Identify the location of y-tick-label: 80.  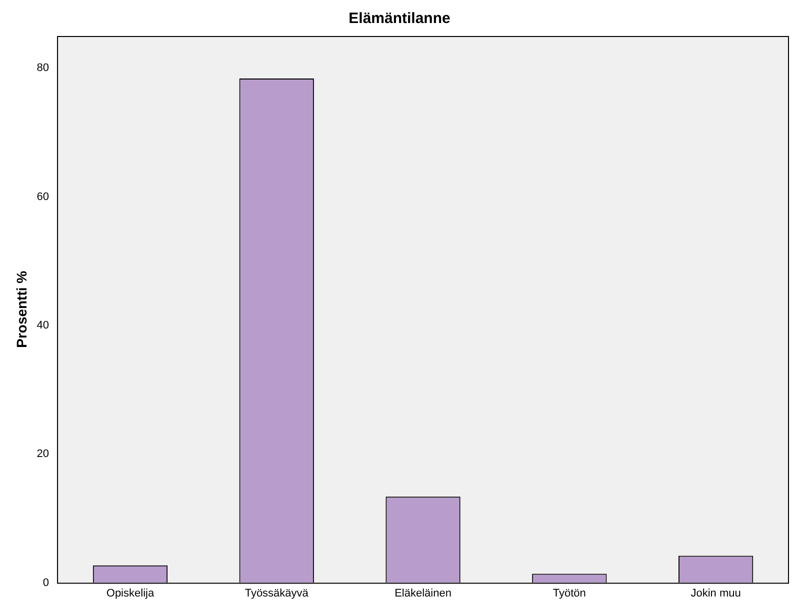
(43, 68).